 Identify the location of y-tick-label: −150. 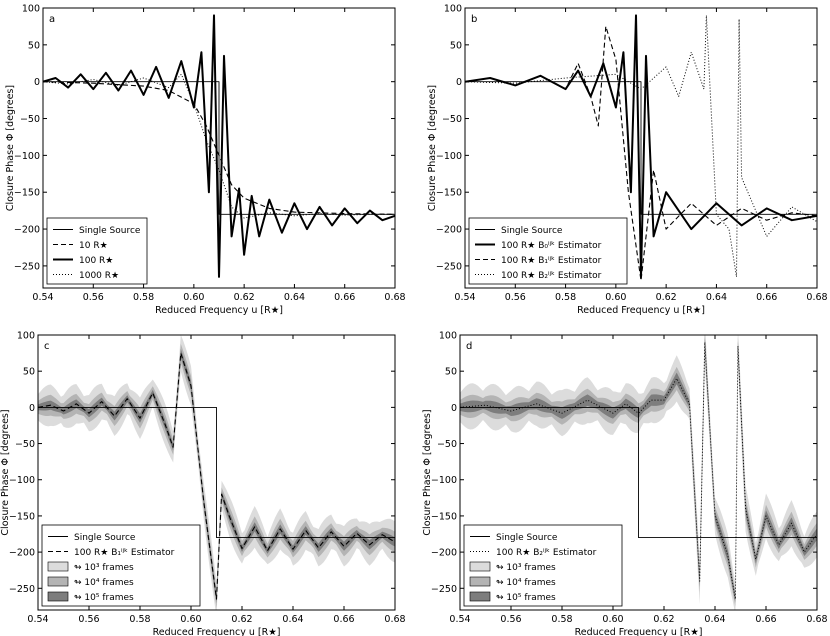
(449, 193).